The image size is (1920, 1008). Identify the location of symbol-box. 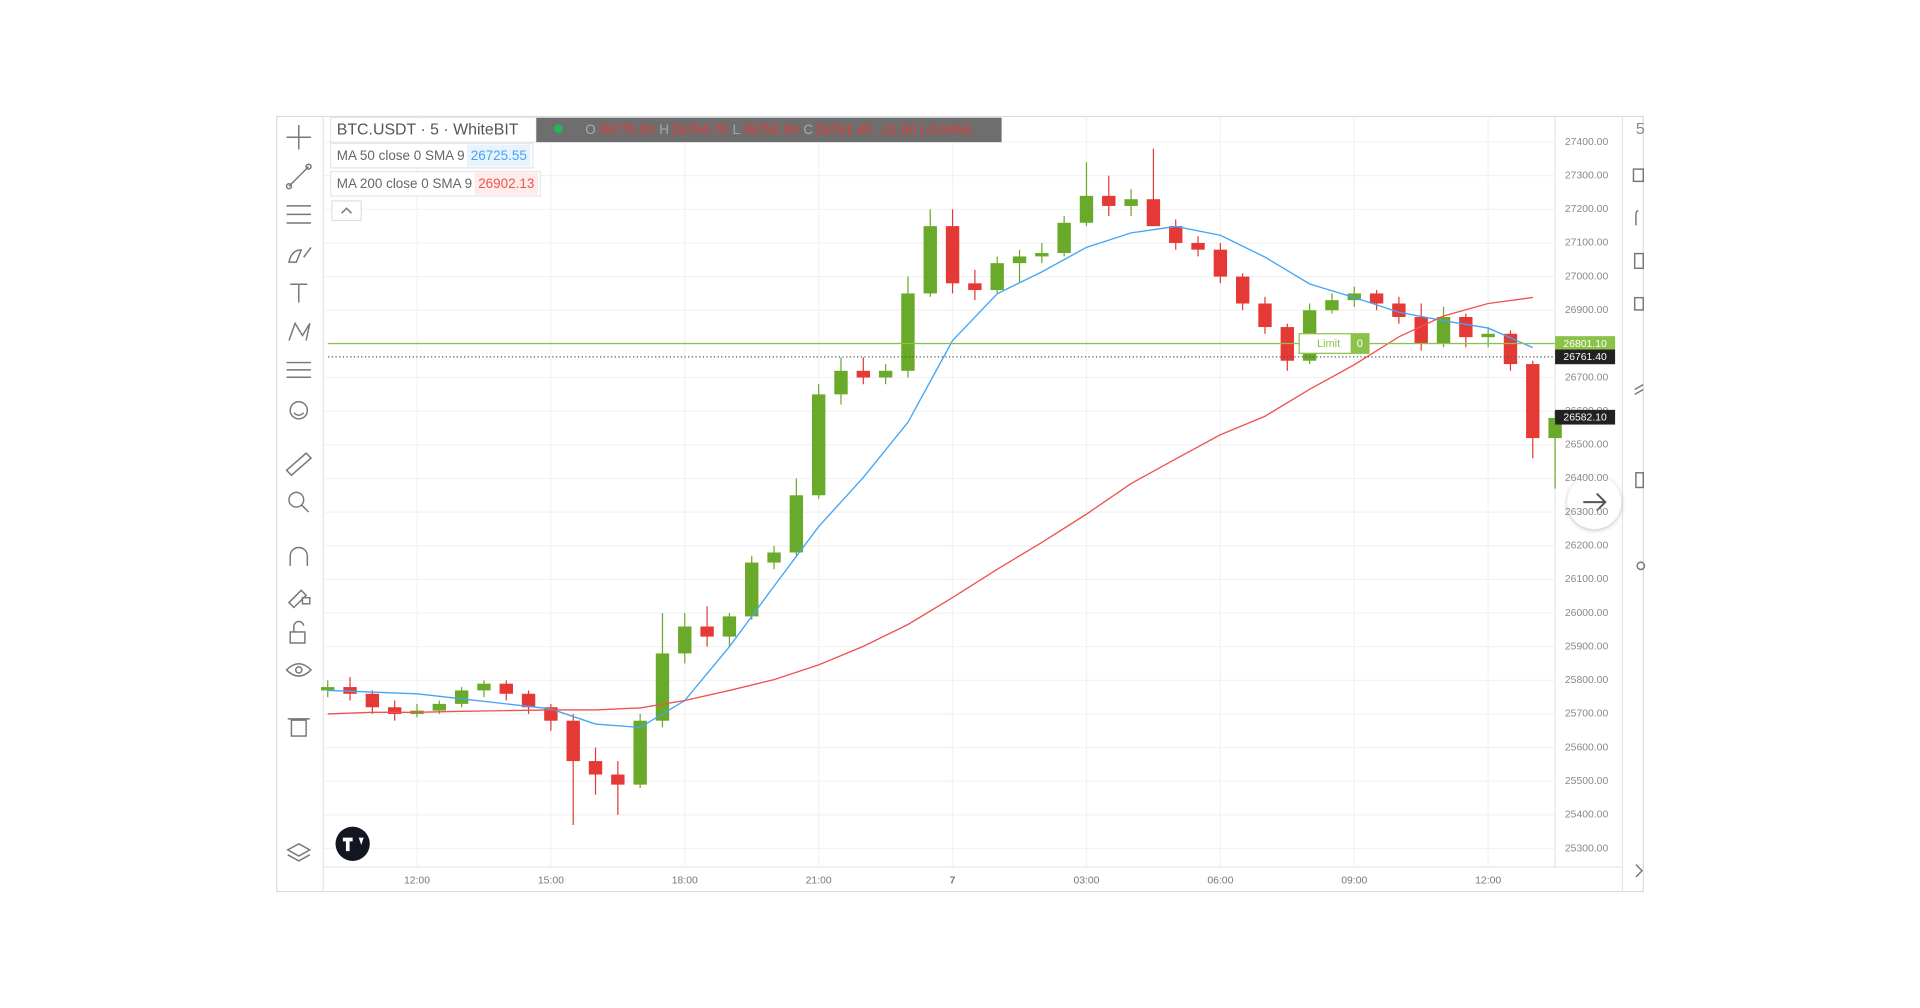
(433, 130).